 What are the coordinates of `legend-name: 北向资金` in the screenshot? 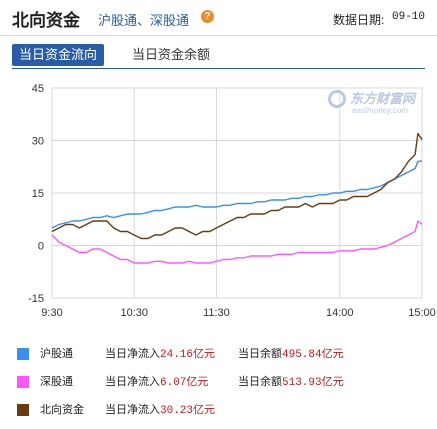 It's located at (62, 410).